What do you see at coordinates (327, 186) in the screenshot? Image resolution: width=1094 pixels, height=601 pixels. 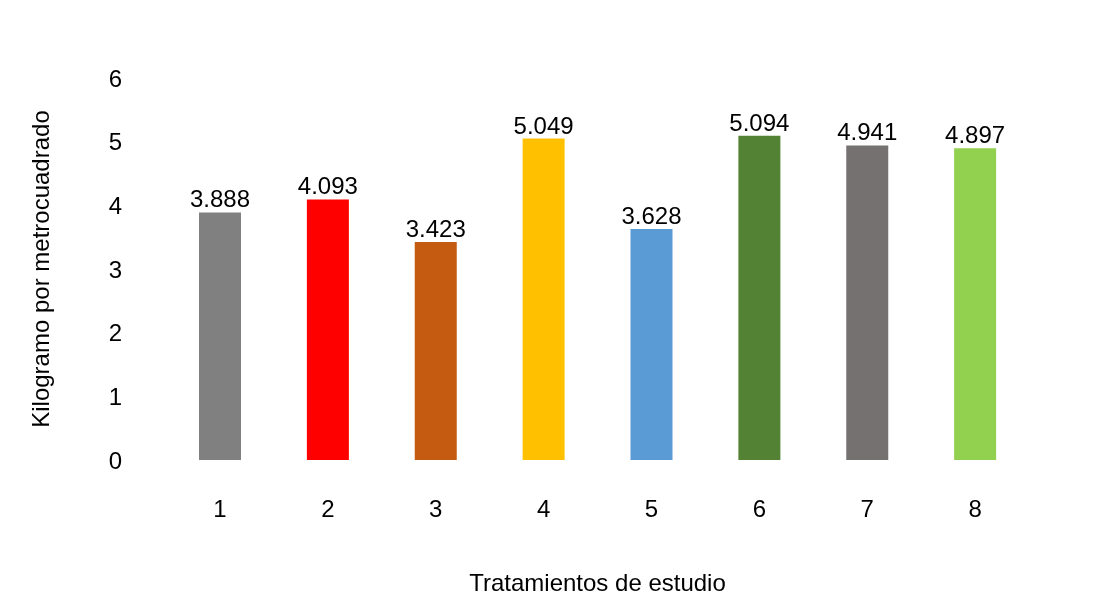 I see `data-label: 4.093` at bounding box center [327, 186].